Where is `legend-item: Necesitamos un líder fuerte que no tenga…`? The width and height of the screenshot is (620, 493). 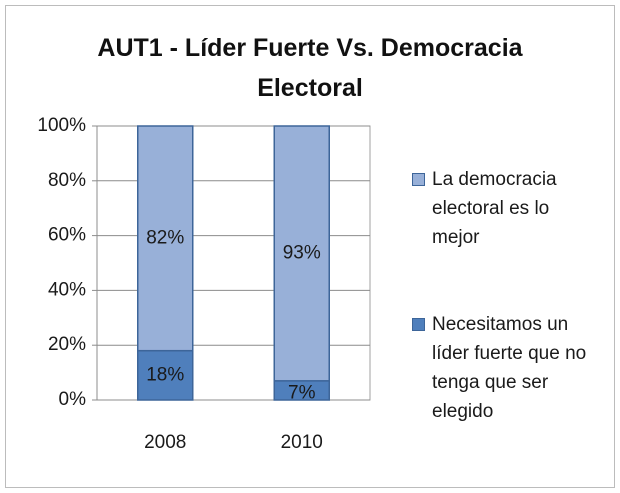
legend-item: Necesitamos un líder fuerte que no tenga… is located at coordinates (507, 368).